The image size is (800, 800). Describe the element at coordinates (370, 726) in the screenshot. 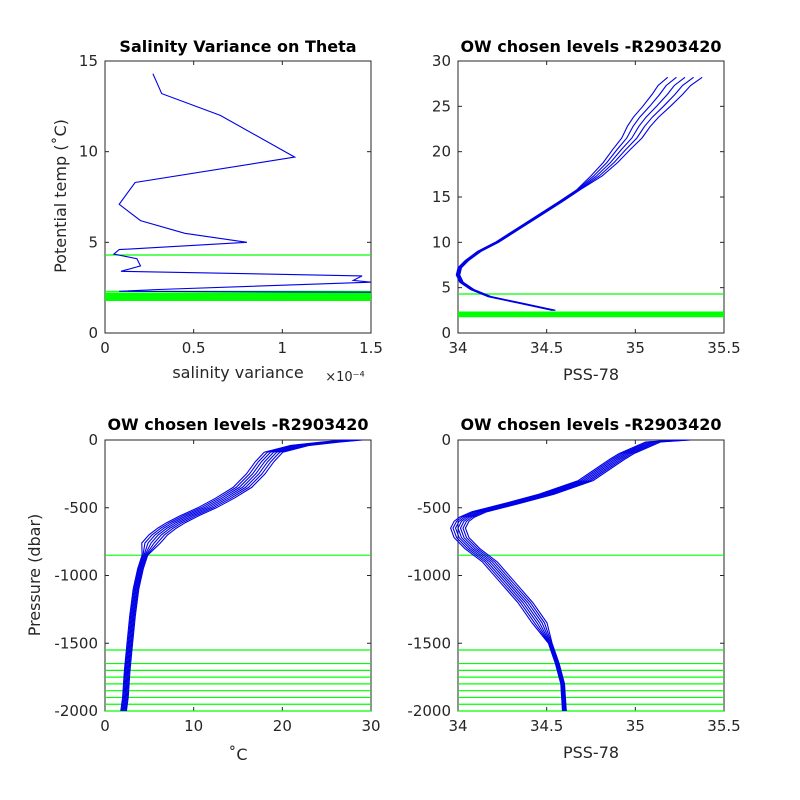

I see `x-tick-label: 30` at that location.